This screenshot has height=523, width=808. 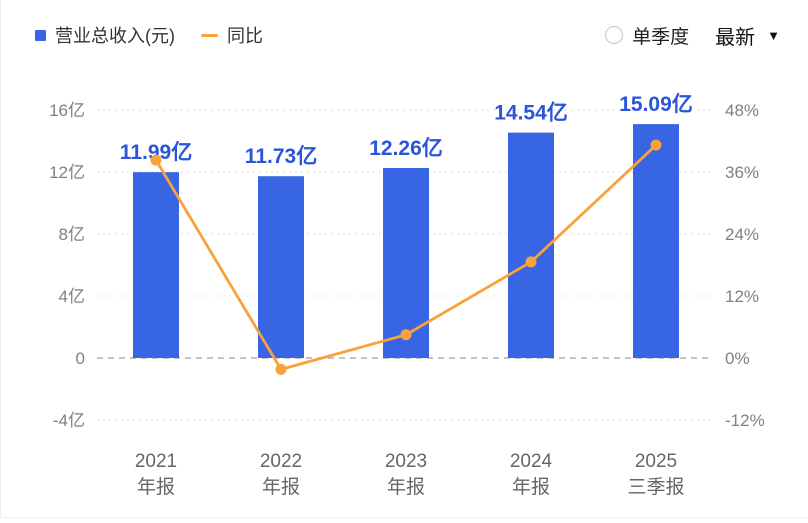 I want to click on legend-item-yoy: 同比, so click(x=232, y=35).